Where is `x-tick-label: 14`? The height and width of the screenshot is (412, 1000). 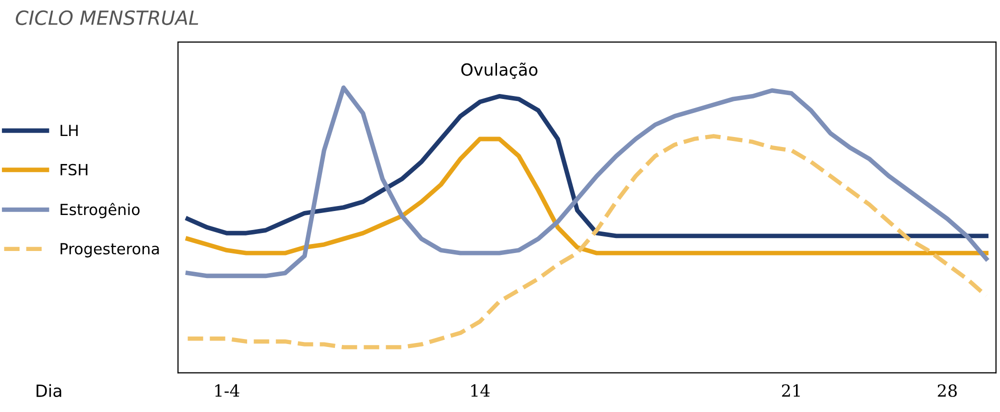
x-tick-label: 14 is located at coordinates (480, 390).